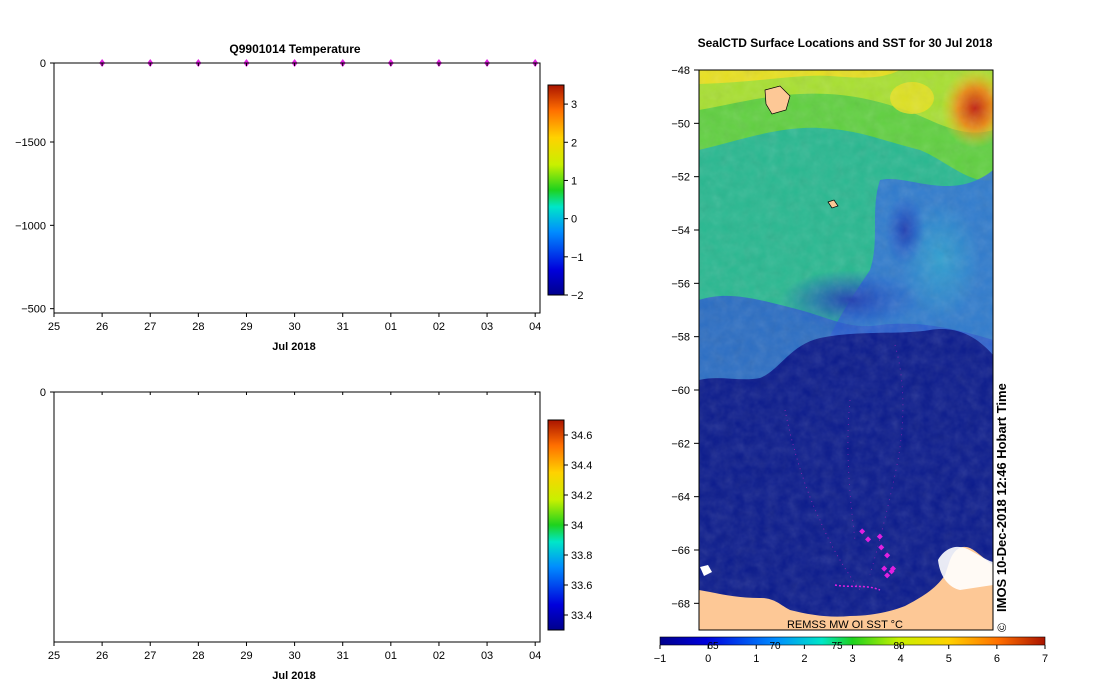  What do you see at coordinates (1002, 627) in the screenshot?
I see `copyright-symbol: ©` at bounding box center [1002, 627].